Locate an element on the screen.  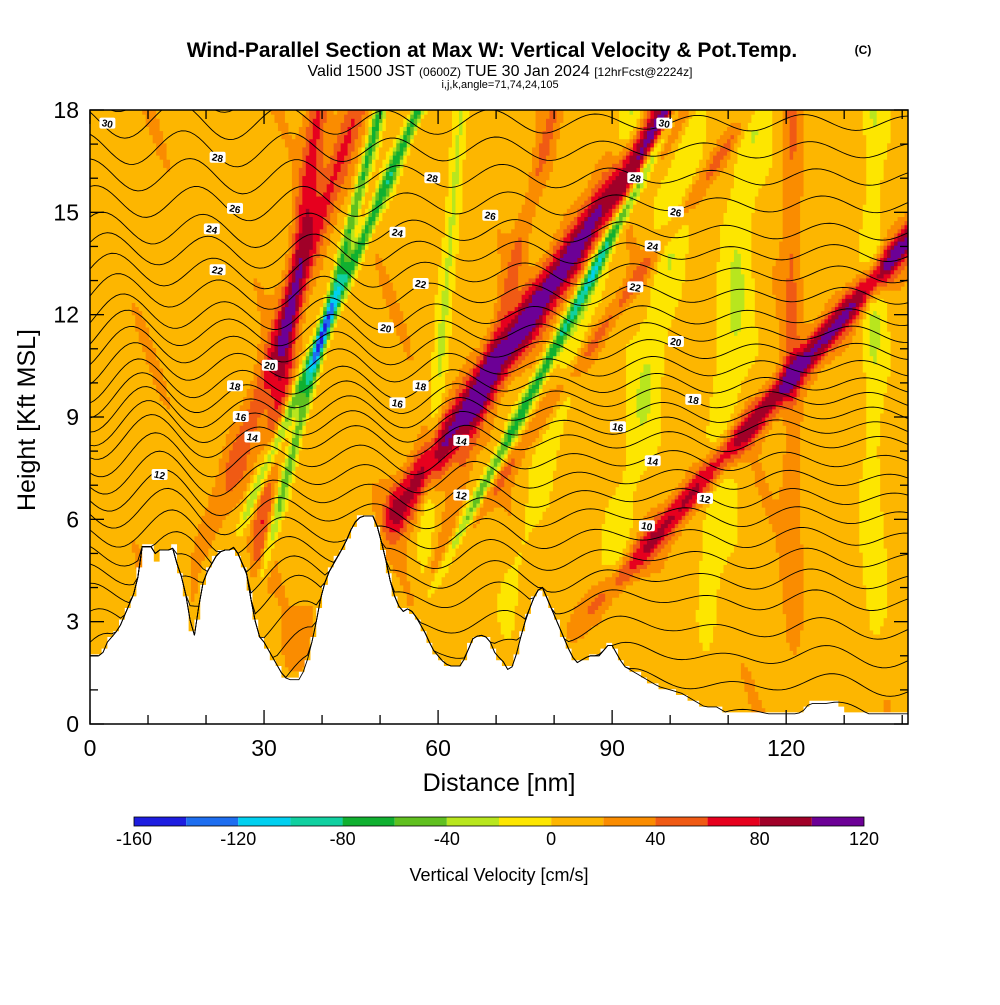
svg-text: 10 is located at coordinates (647, 527).